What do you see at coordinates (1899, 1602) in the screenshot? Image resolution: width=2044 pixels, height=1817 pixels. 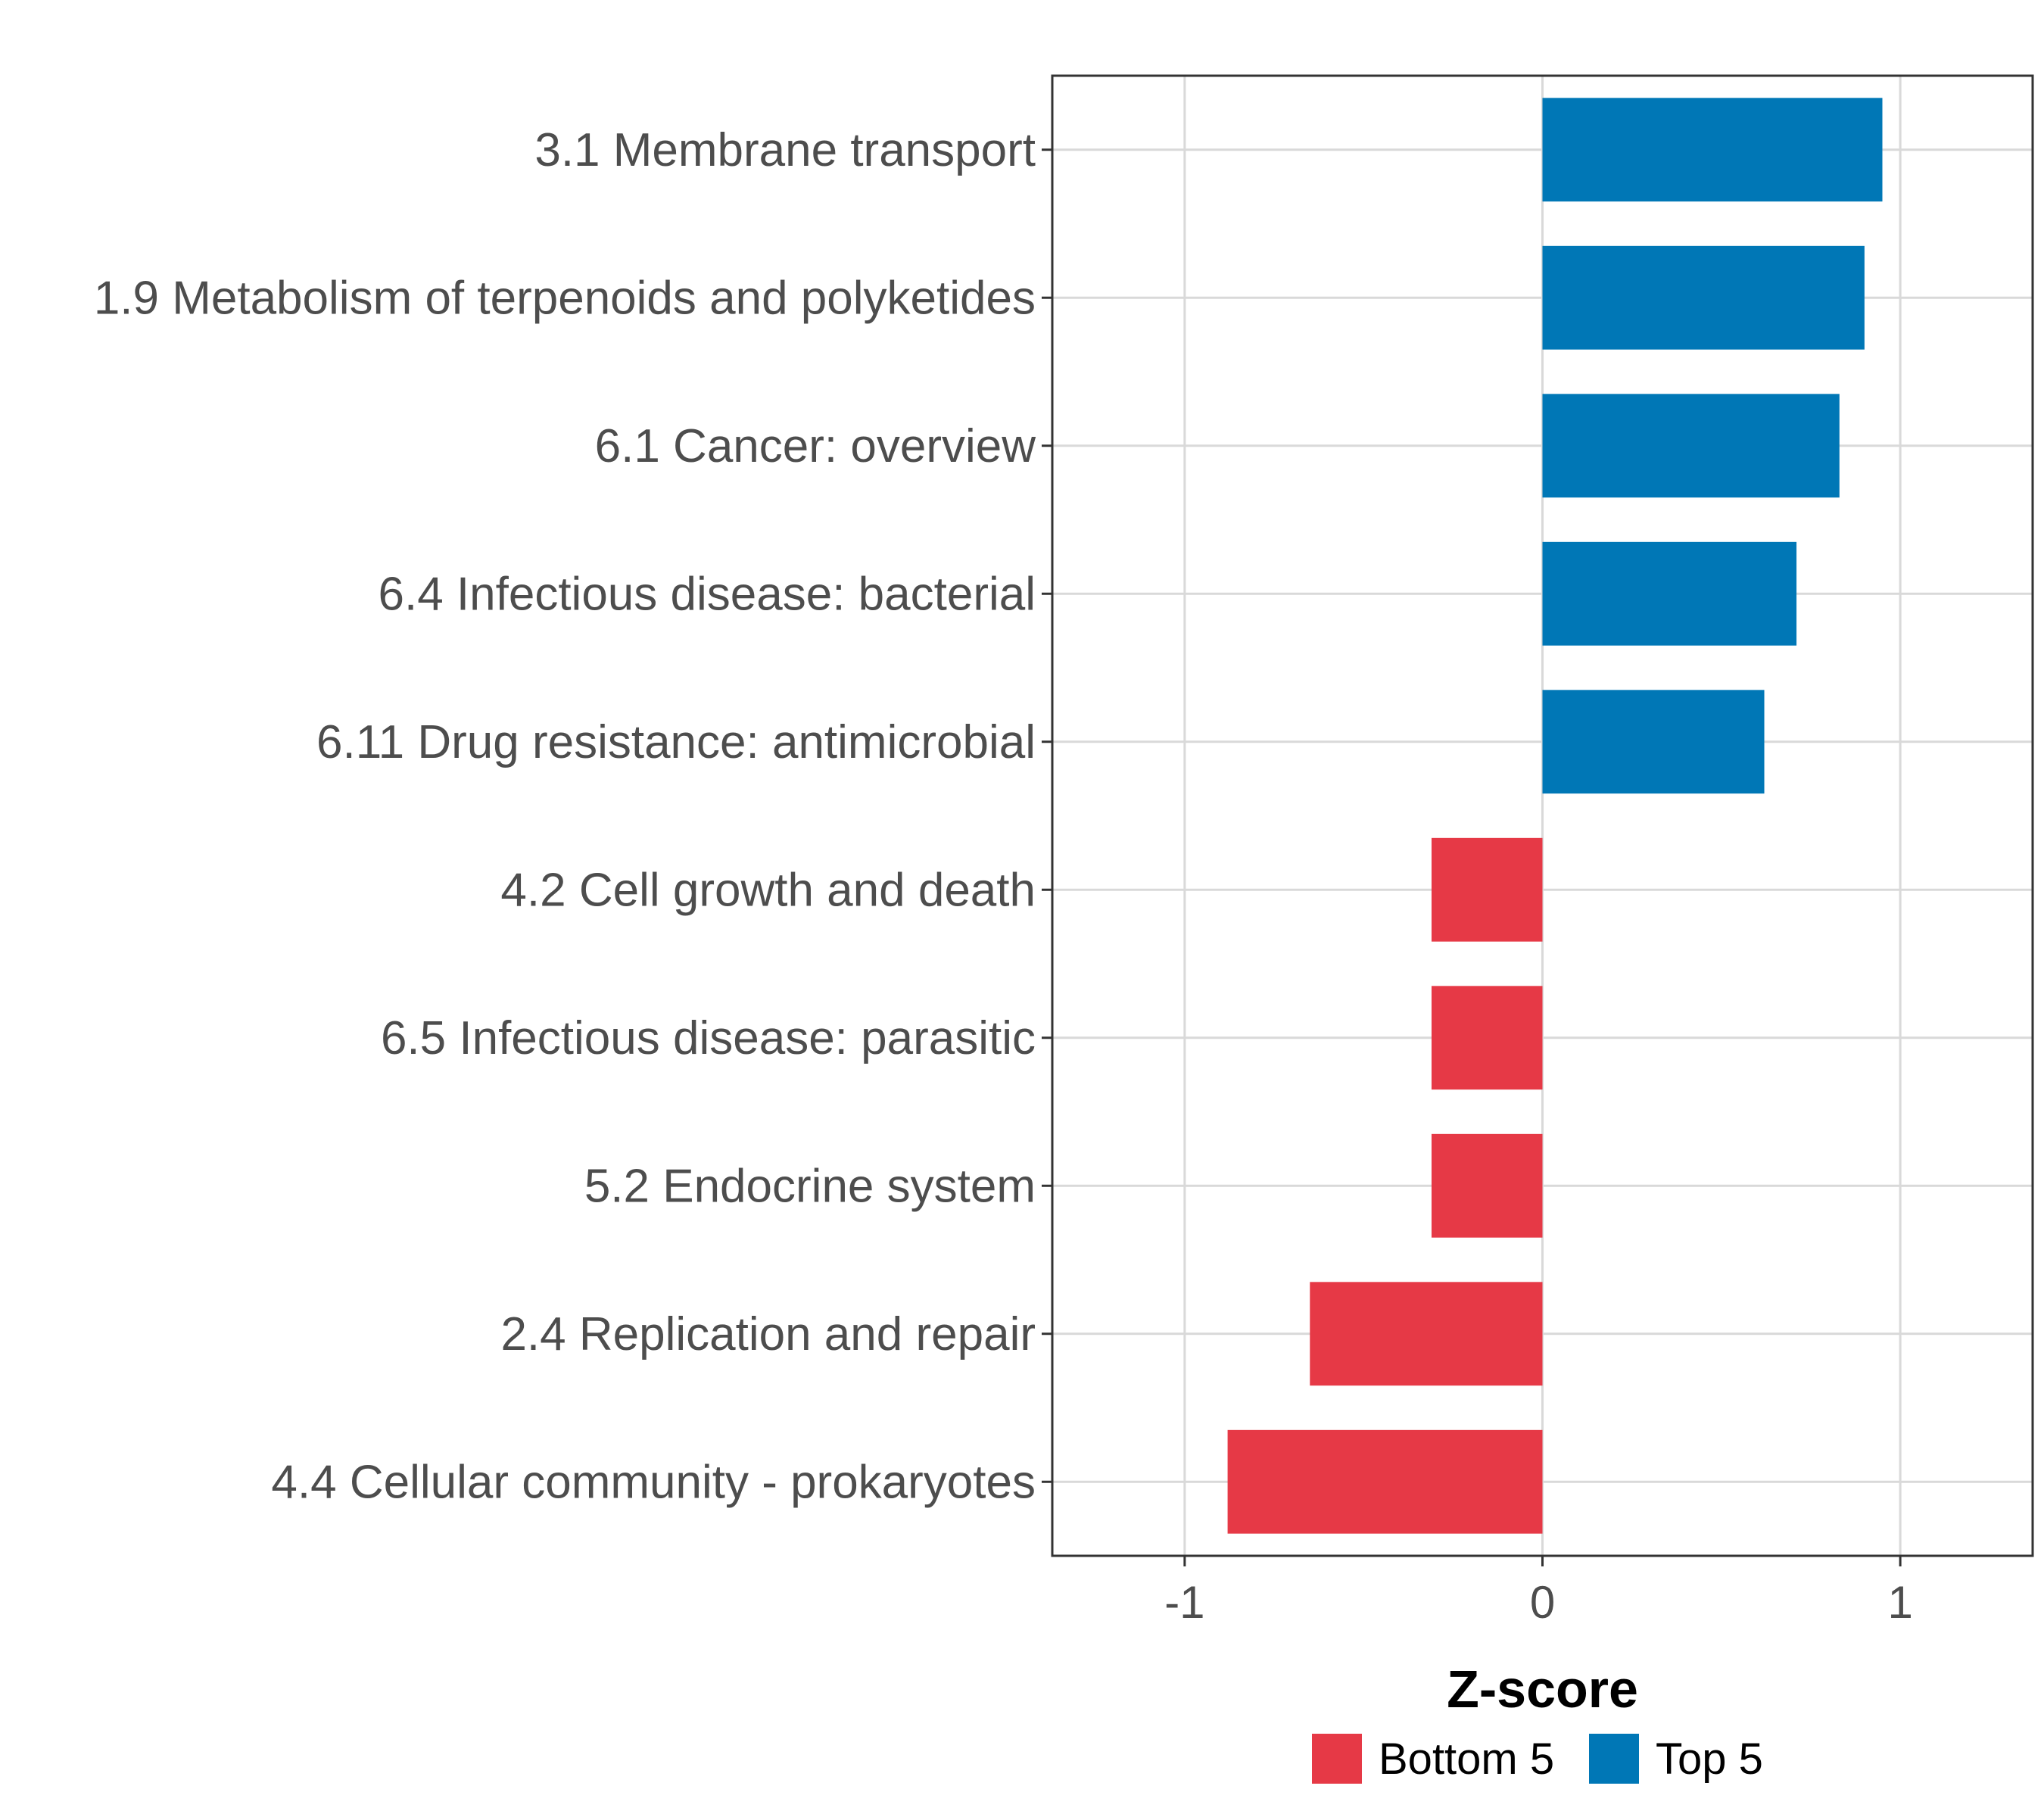 I see `x-tick-label: 1` at bounding box center [1899, 1602].